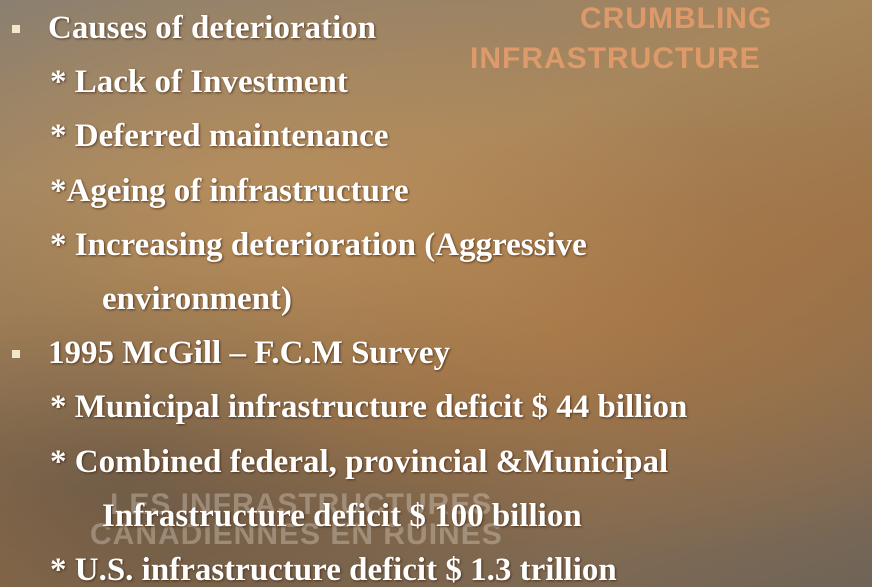 This screenshot has height=587, width=872. What do you see at coordinates (318, 244) in the screenshot?
I see `bullet-item: * Increasing deterioration (Aggressive` at bounding box center [318, 244].